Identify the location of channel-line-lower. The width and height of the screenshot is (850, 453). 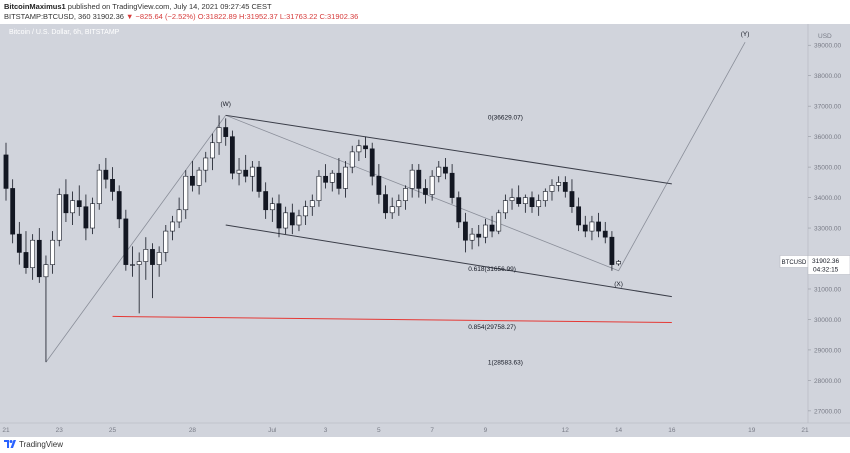
(448, 261).